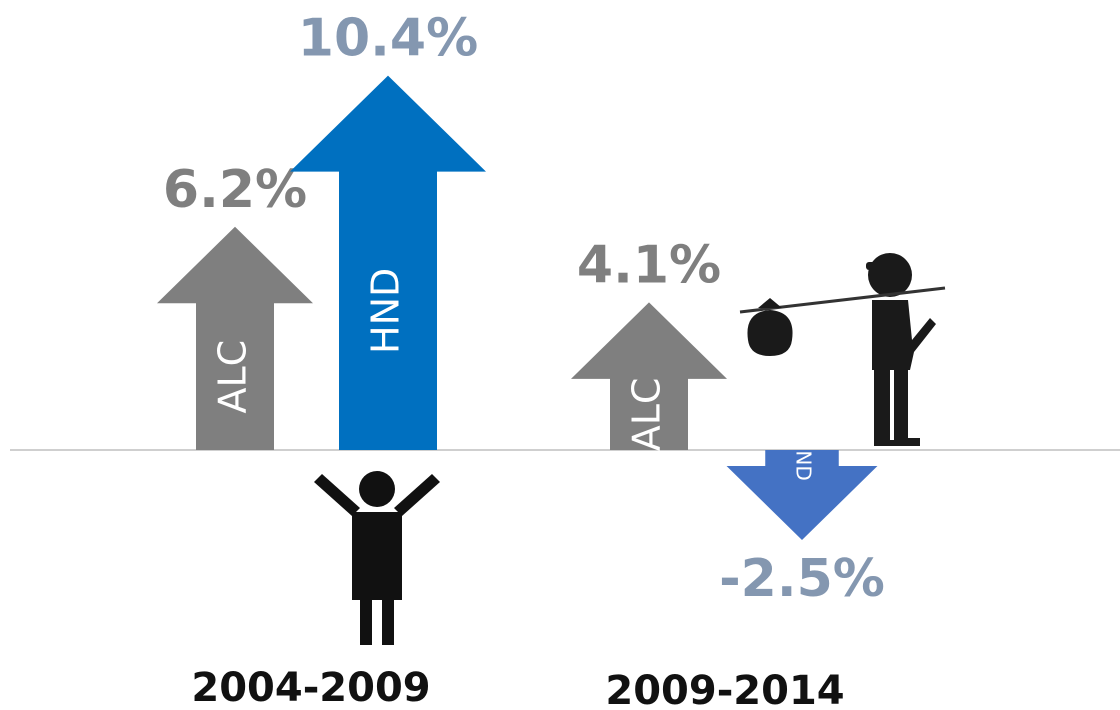  Describe the element at coordinates (802, 579) in the screenshot. I see `value-label: -2.5%` at that location.